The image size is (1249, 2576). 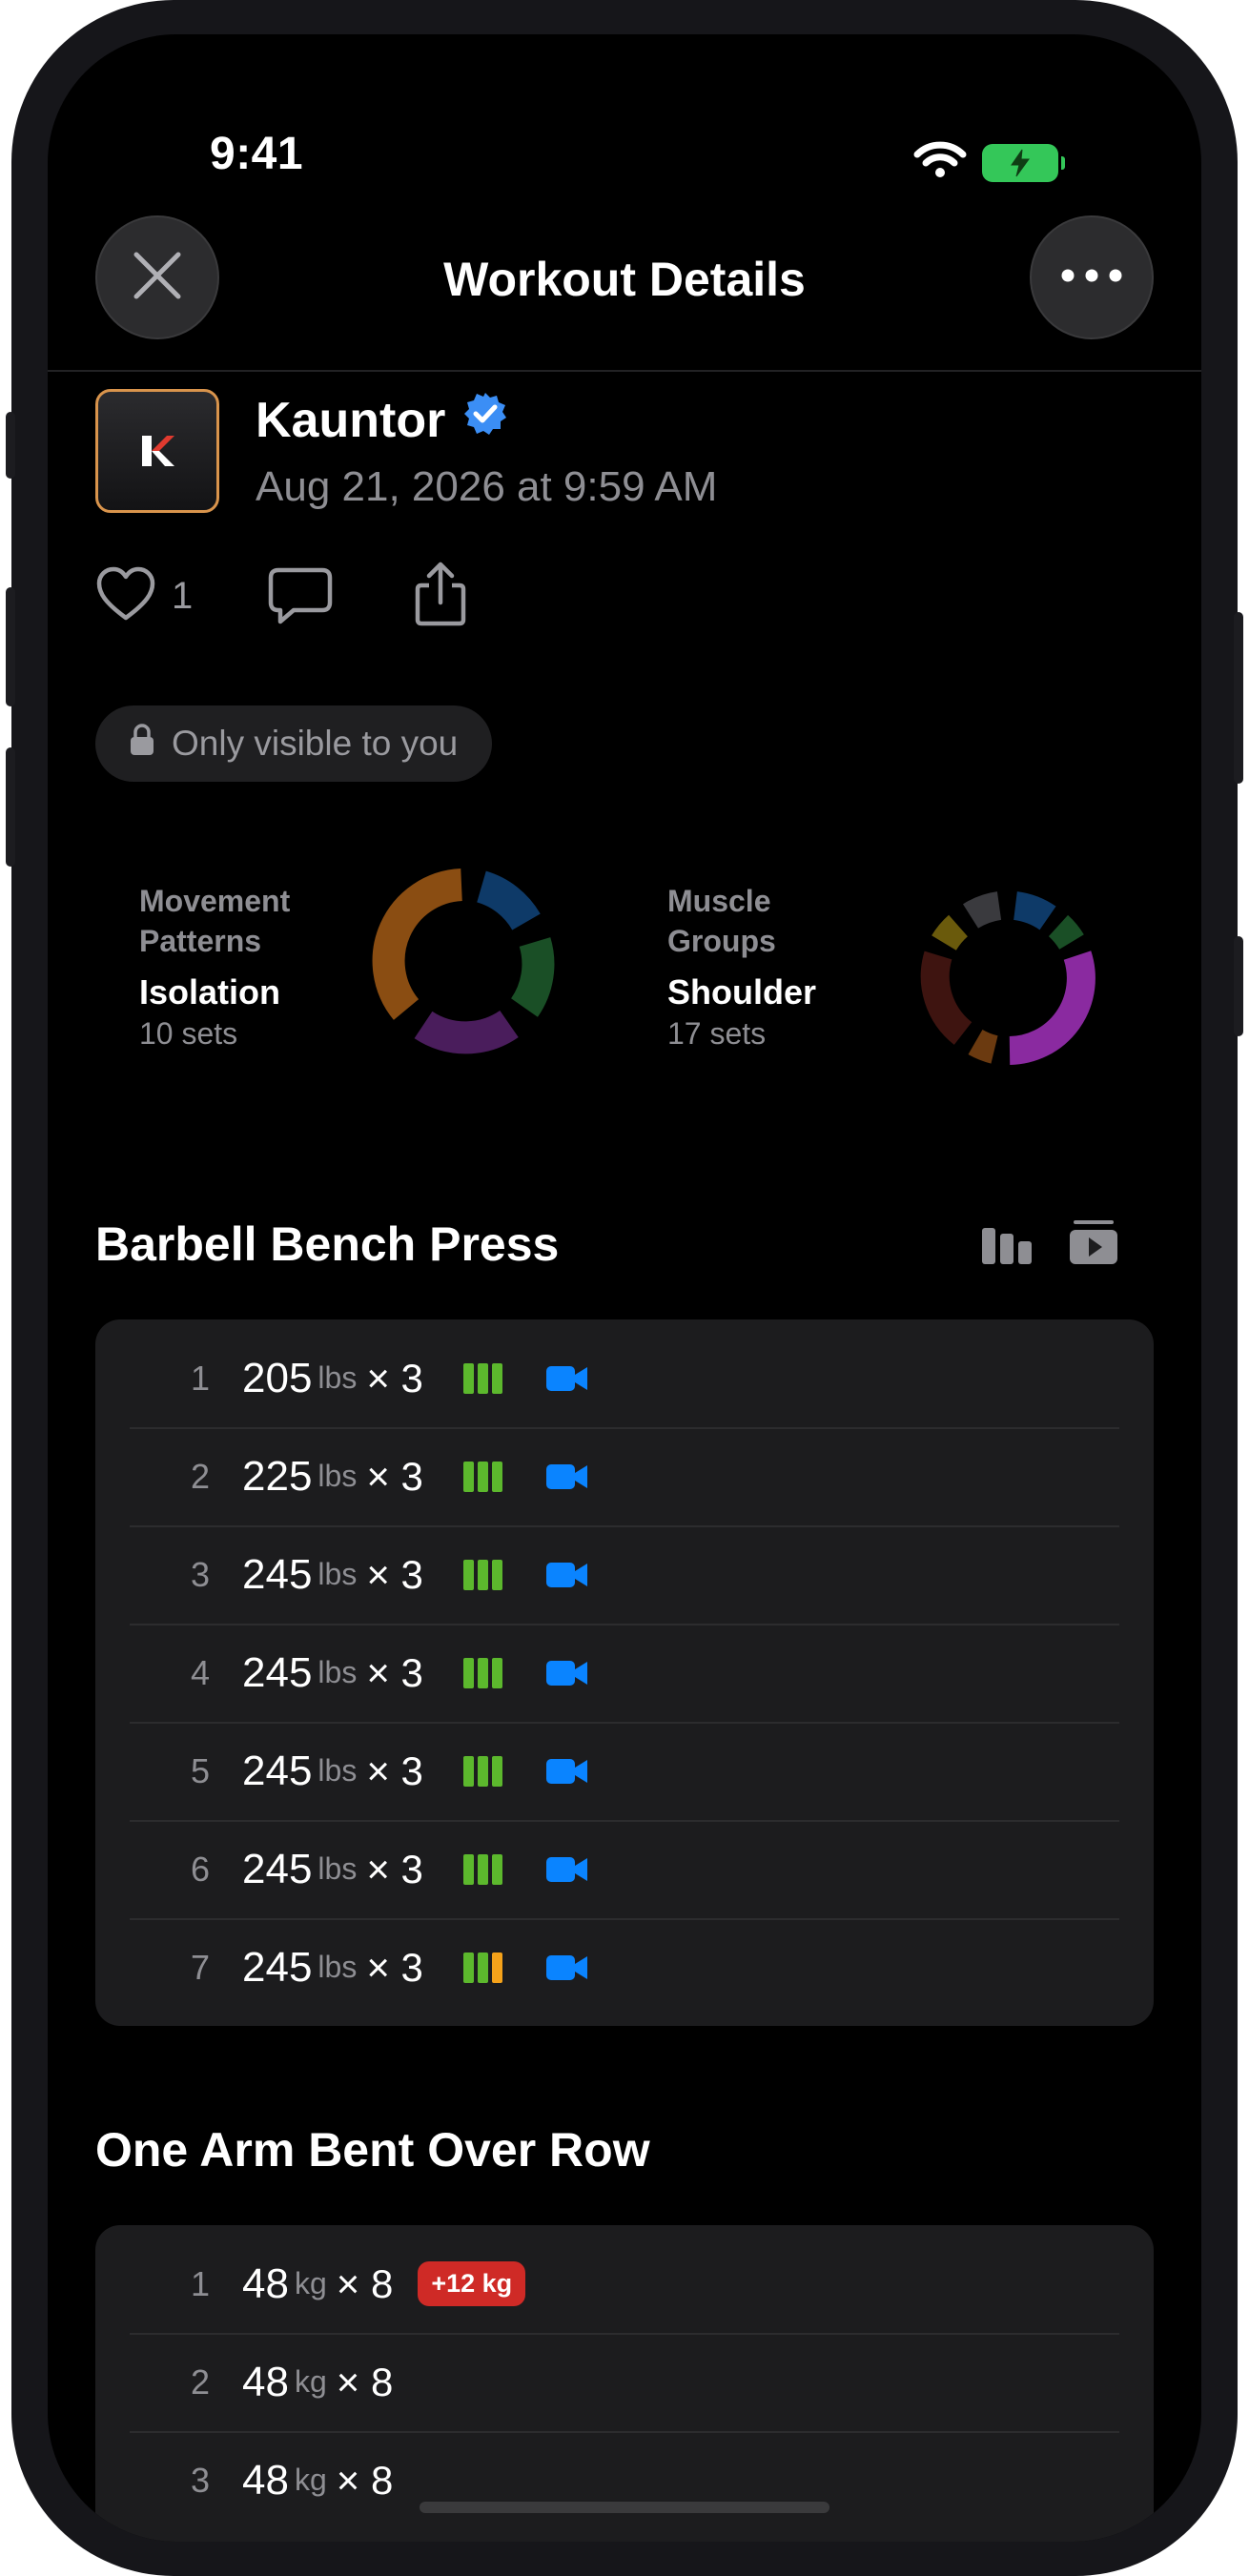 I want to click on action-bar: 1, so click(x=333, y=602).